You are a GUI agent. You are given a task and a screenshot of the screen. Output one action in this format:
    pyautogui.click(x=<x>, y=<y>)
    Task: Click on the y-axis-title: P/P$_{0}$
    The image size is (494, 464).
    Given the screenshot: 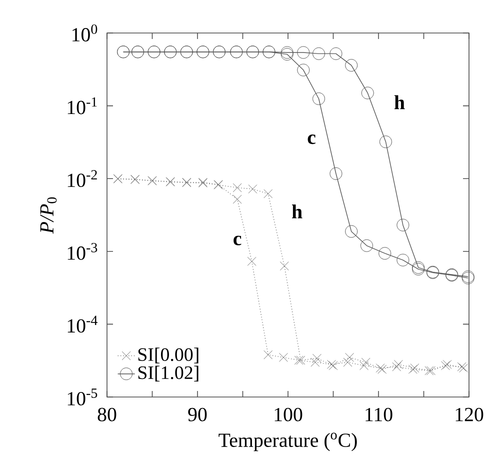 What is the action you would take?
    pyautogui.click(x=48, y=215)
    